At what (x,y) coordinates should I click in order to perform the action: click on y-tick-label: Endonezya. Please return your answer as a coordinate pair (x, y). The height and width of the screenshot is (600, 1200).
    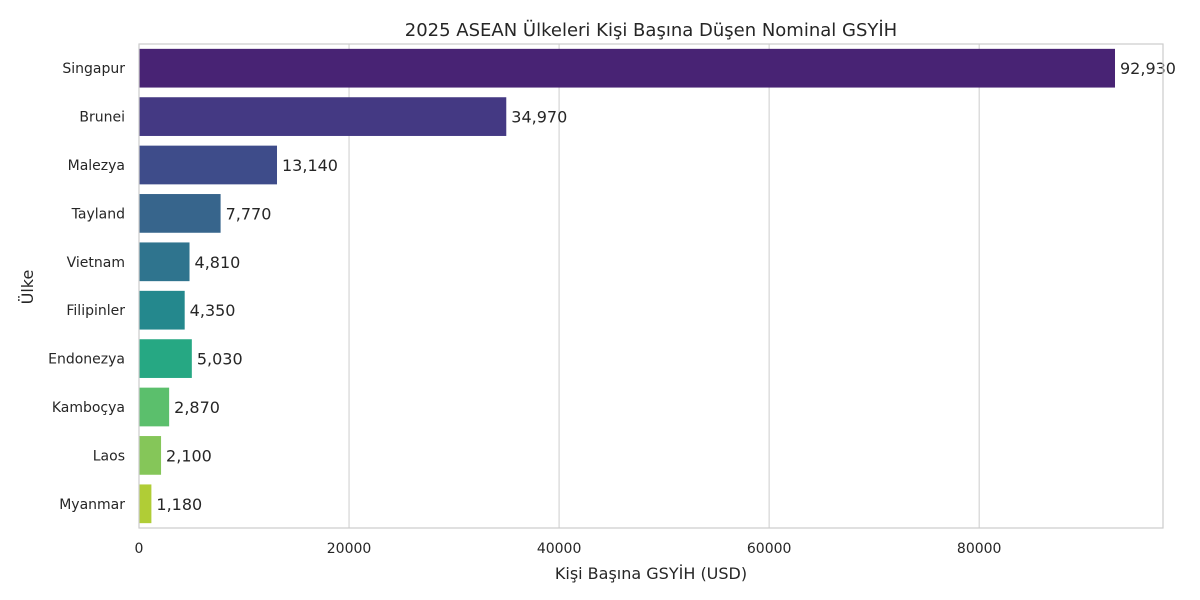
    Looking at the image, I should click on (86, 360).